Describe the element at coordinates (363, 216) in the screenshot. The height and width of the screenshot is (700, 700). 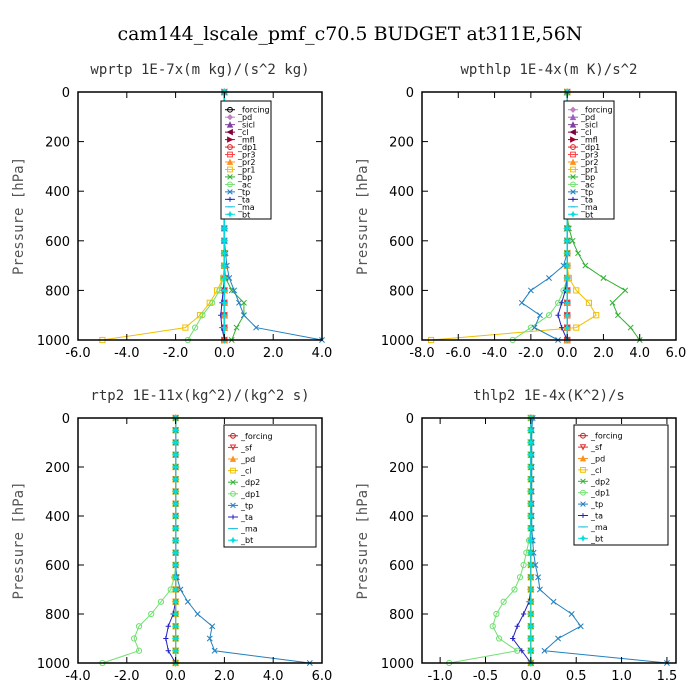
I see `y-axis-label: Pressure [hPa]` at that location.